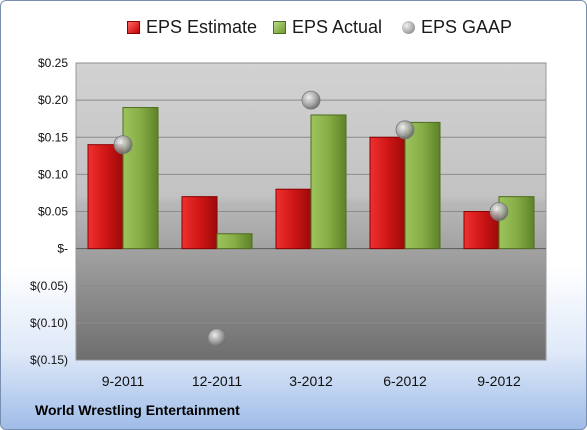 The width and height of the screenshot is (587, 430). I want to click on legend-label-gaap: EPS GAAP, so click(467, 27).